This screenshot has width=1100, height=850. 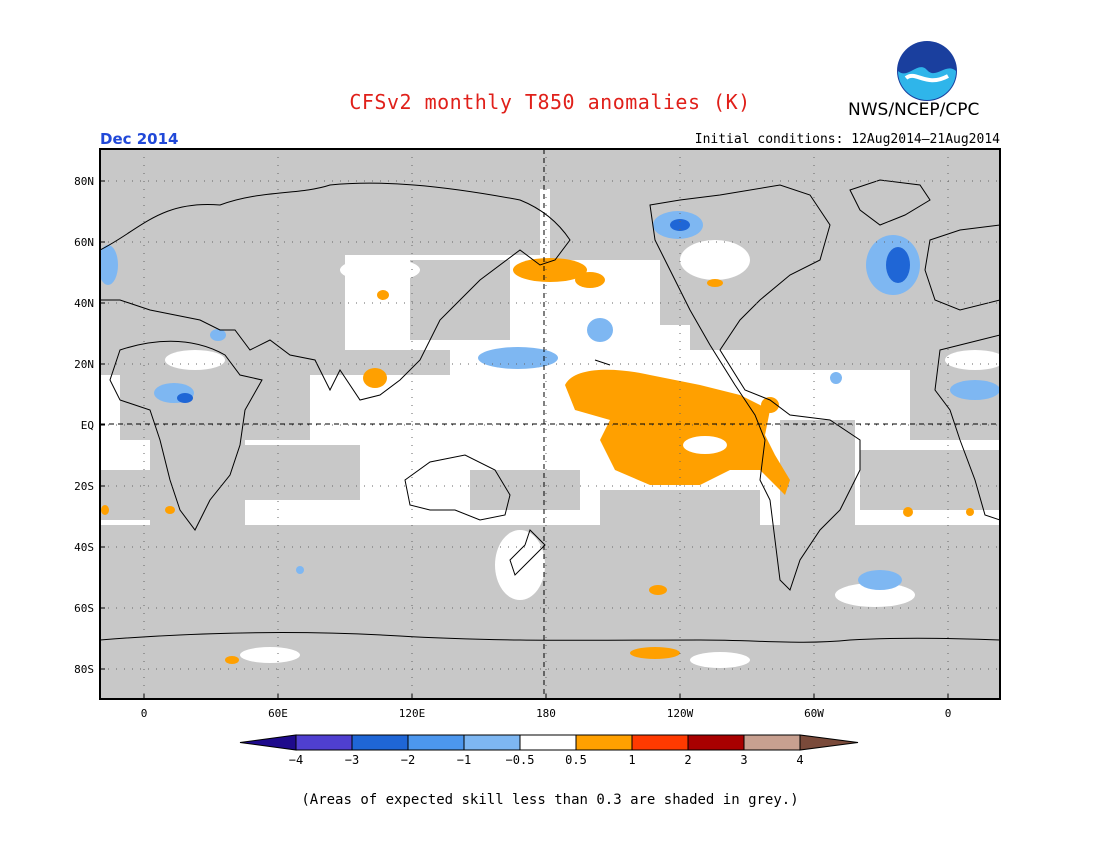 I want to click on latitude-label: EQ, so click(x=87, y=425).